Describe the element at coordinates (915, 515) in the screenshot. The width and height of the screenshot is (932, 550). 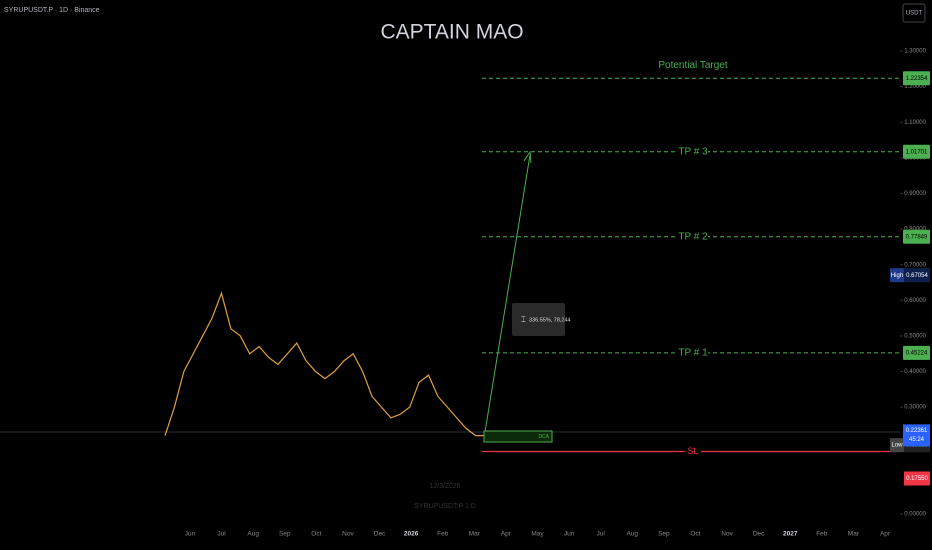
I see `price-tick-label: 0.00000` at that location.